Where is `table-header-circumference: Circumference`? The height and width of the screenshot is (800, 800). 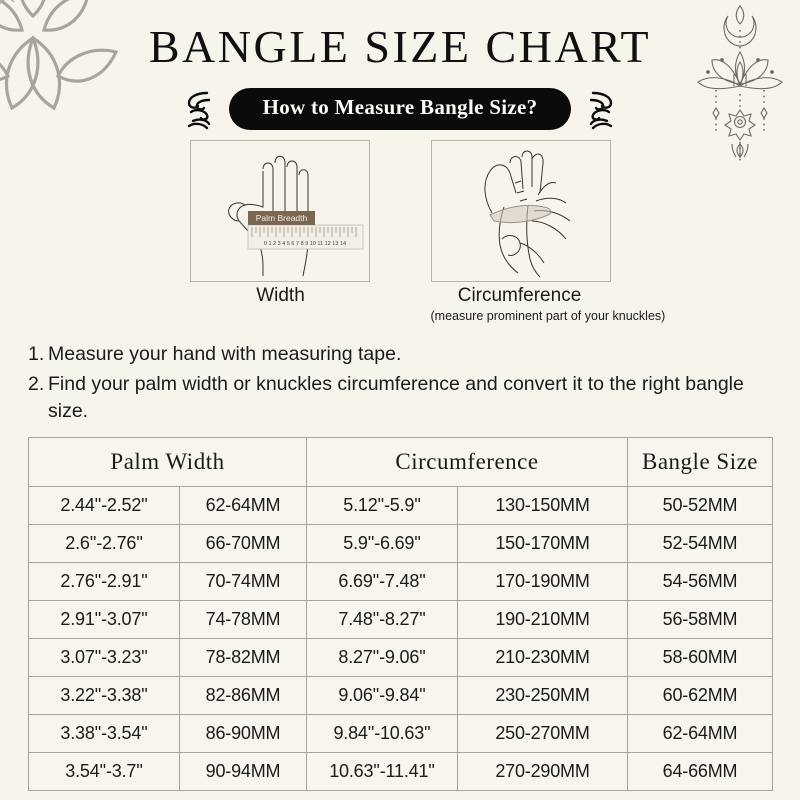 table-header-circumference: Circumference is located at coordinates (467, 462).